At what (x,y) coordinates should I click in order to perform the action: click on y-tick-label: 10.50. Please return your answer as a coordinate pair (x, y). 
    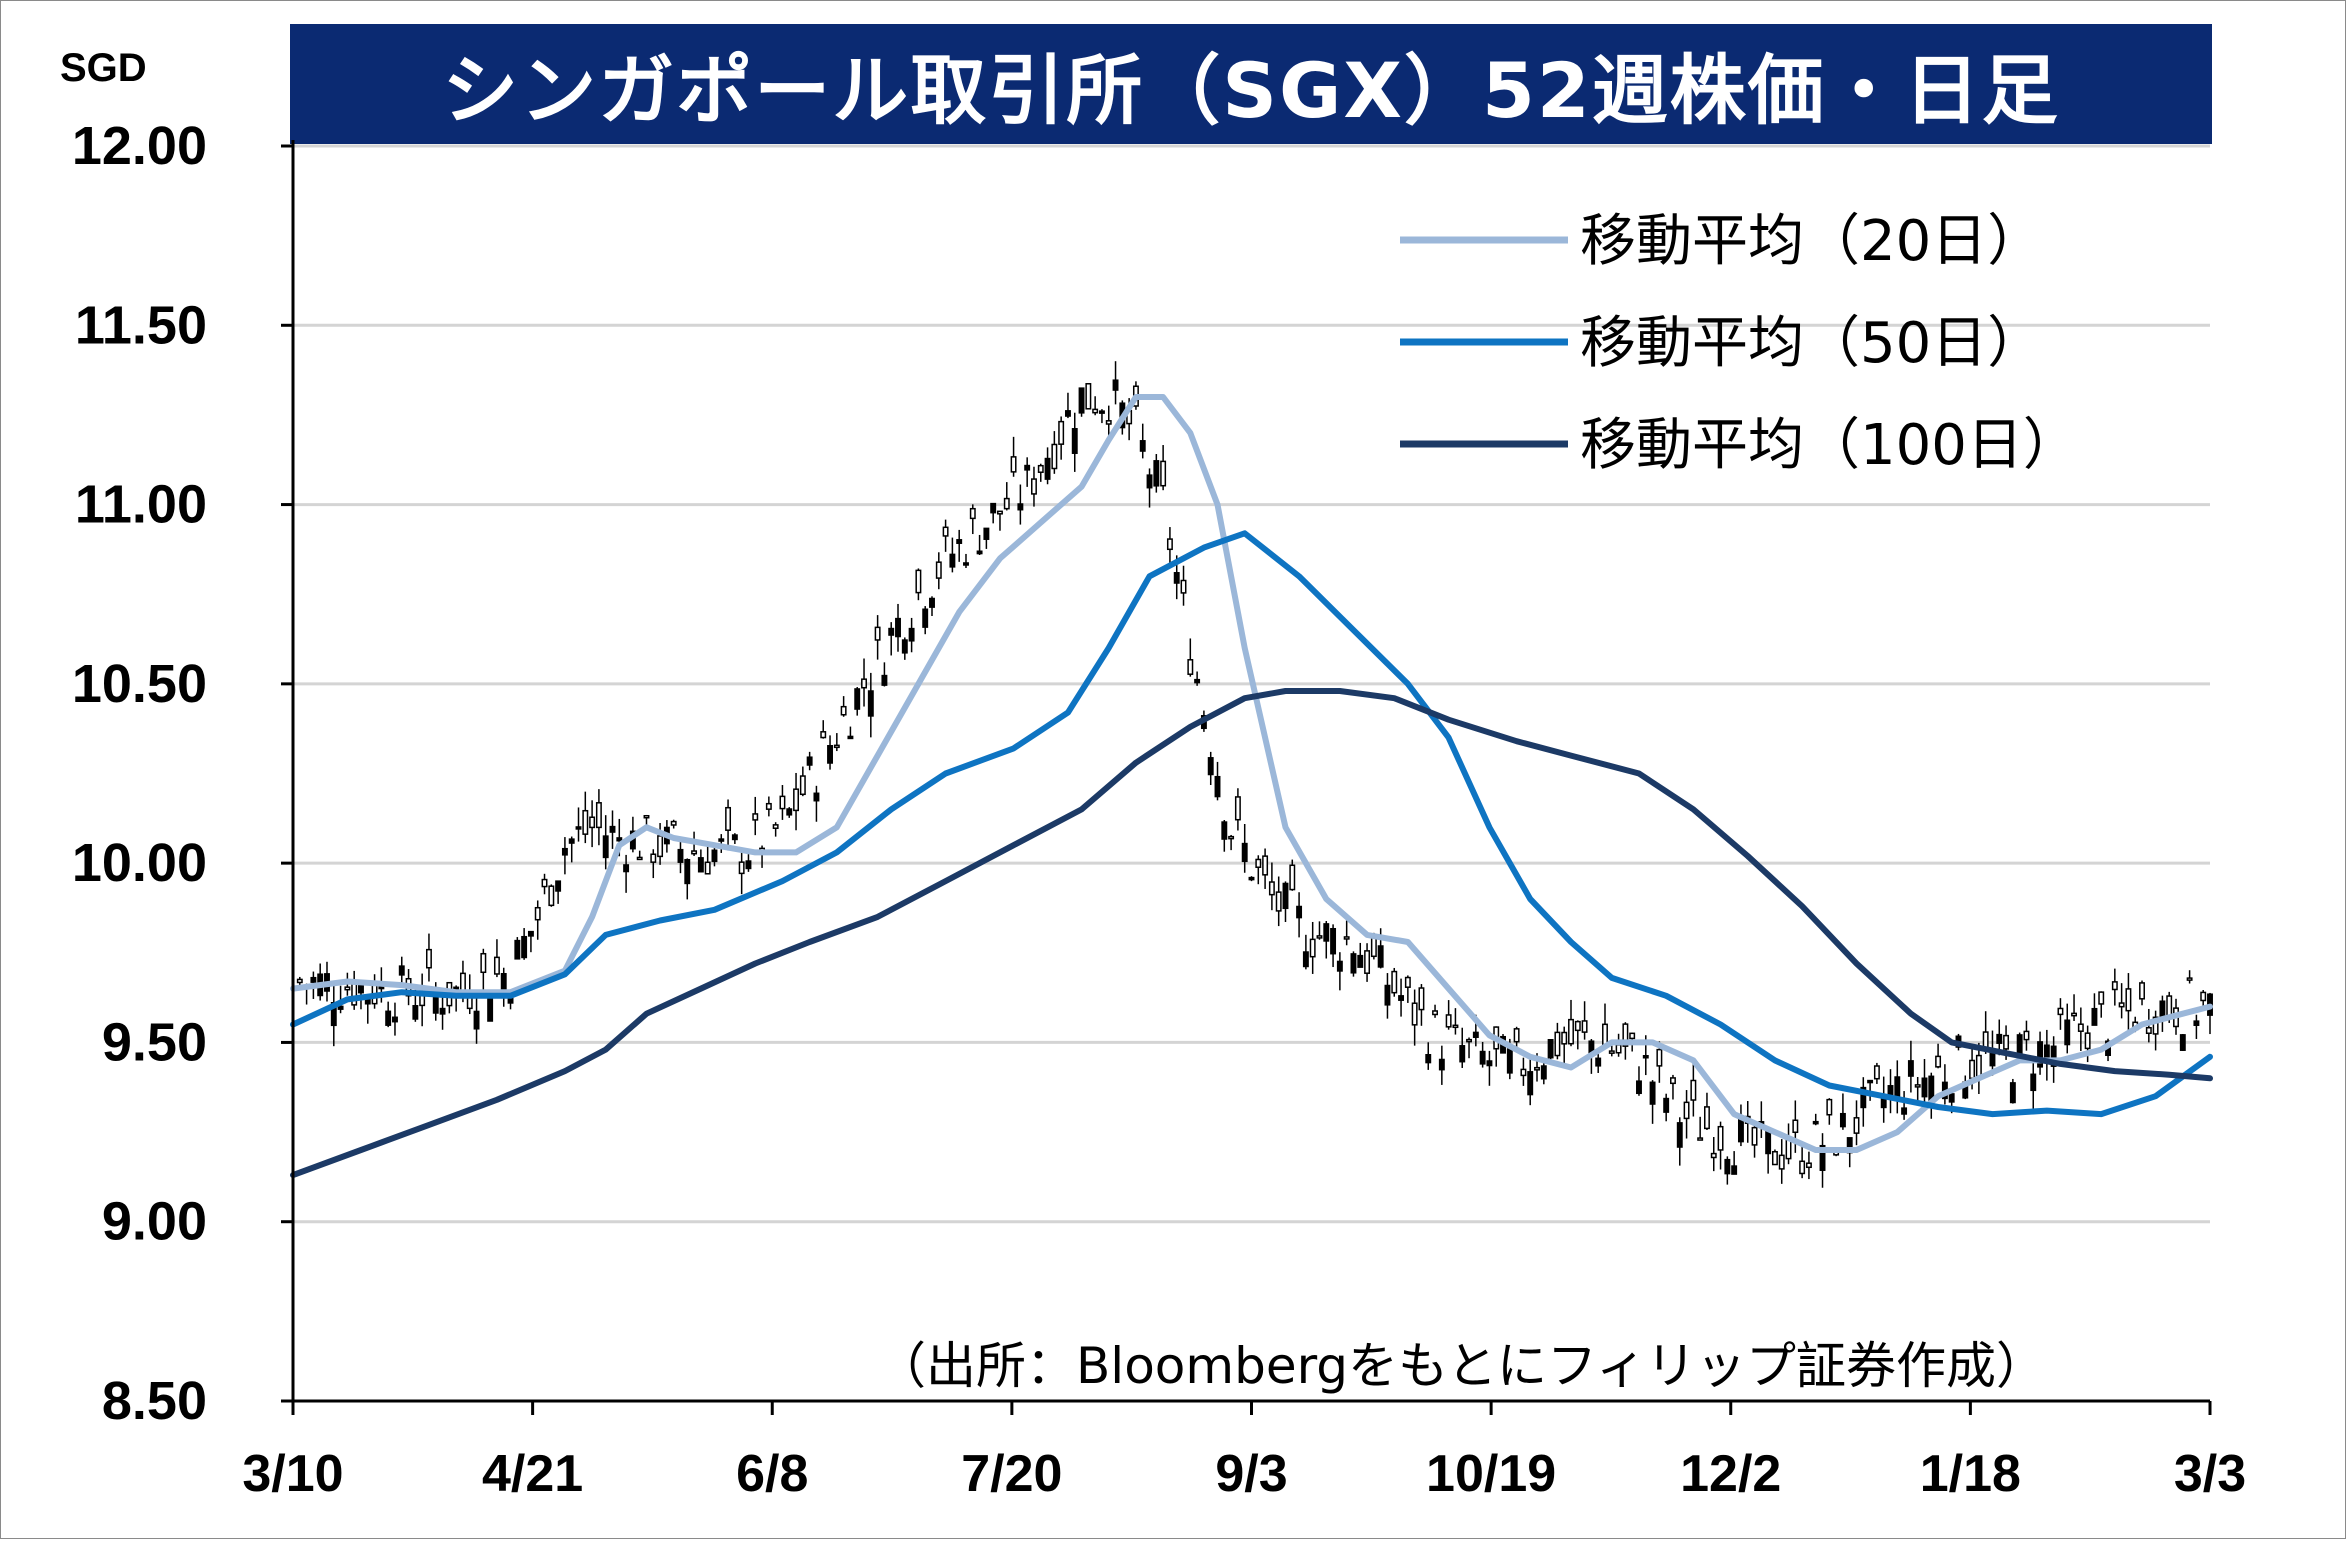
    Looking at the image, I should click on (139, 684).